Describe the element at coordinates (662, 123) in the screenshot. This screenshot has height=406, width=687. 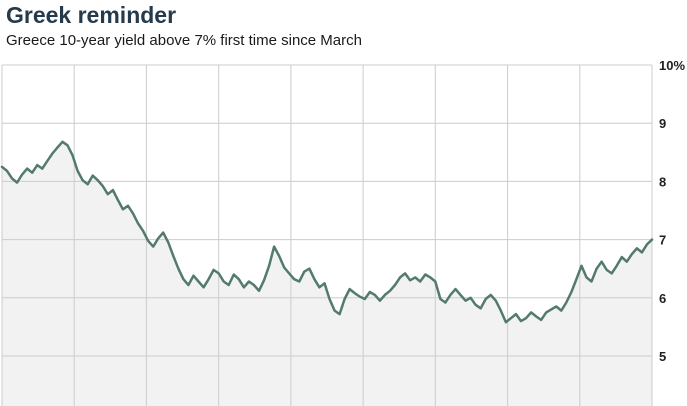
I see `y-axis-label: 9` at that location.